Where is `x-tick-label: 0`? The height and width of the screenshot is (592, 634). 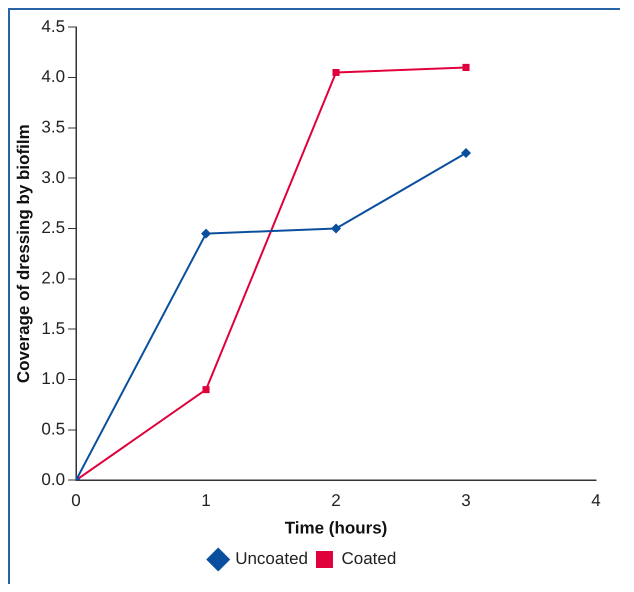 x-tick-label: 0 is located at coordinates (76, 500).